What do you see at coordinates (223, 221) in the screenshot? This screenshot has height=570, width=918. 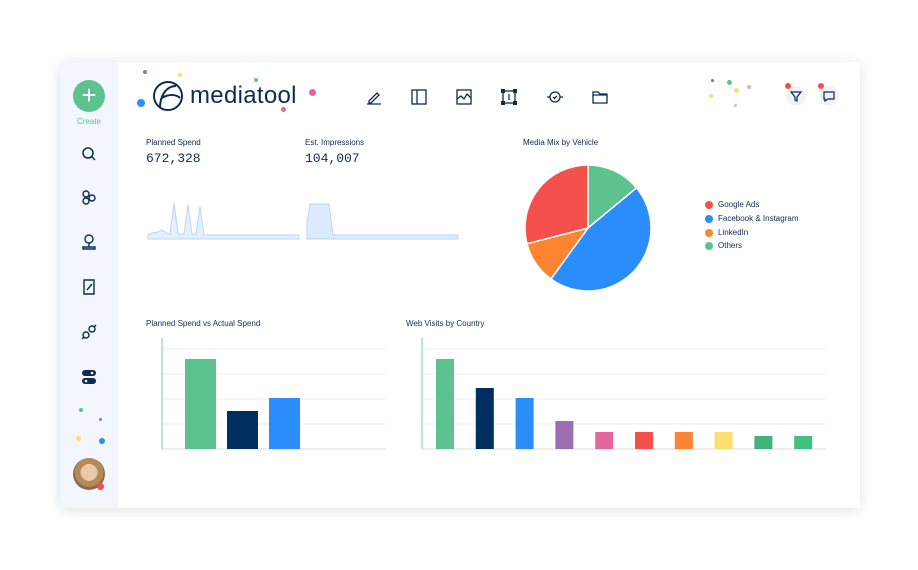 I see `planned-spend-sparkline` at bounding box center [223, 221].